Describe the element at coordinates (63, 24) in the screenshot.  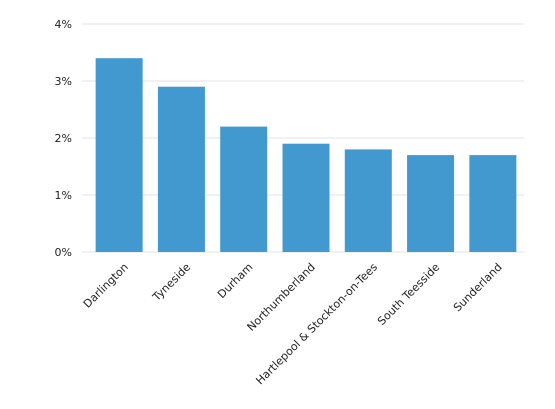
I see `y-tick-label: 4%` at that location.